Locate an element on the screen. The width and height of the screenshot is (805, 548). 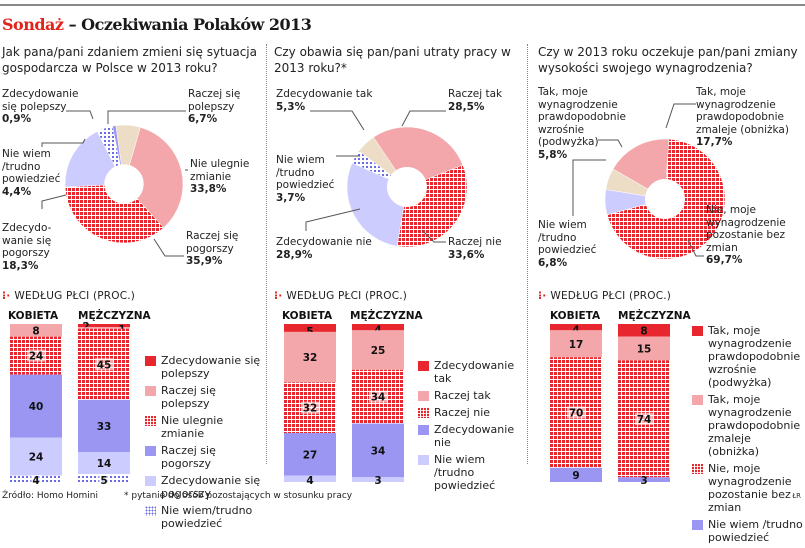
bar-value-label: 8 is located at coordinates (35, 331).